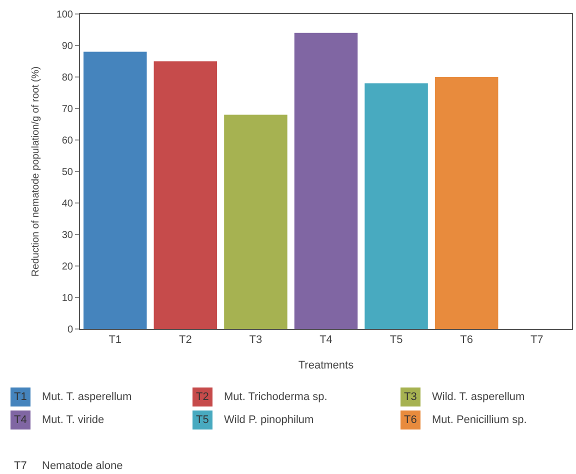 The image size is (576, 474). I want to click on text: Wild. T. asperellum, so click(478, 397).